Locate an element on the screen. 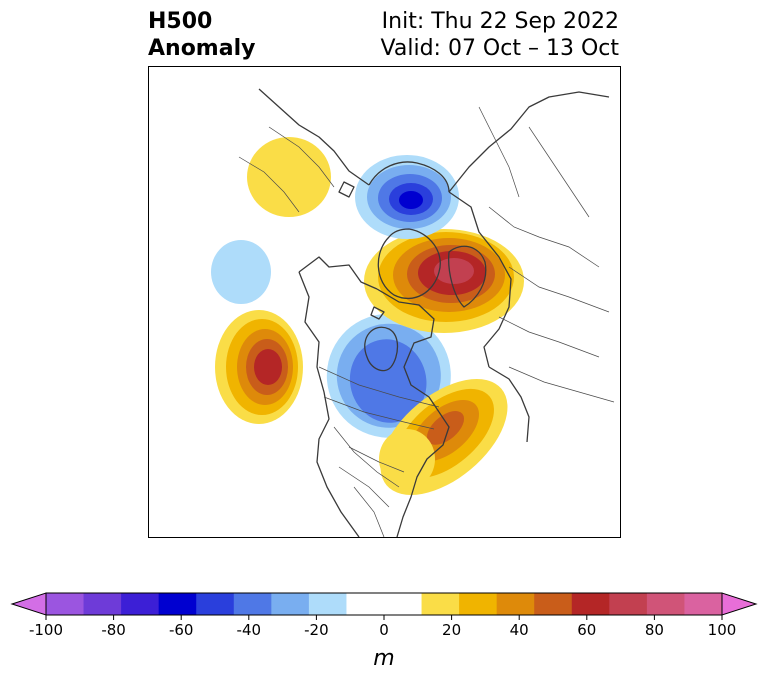  colorbar: -100 -80 -60 -40 -20 0 20 40 60 80 100 is located at coordinates (384, 618).